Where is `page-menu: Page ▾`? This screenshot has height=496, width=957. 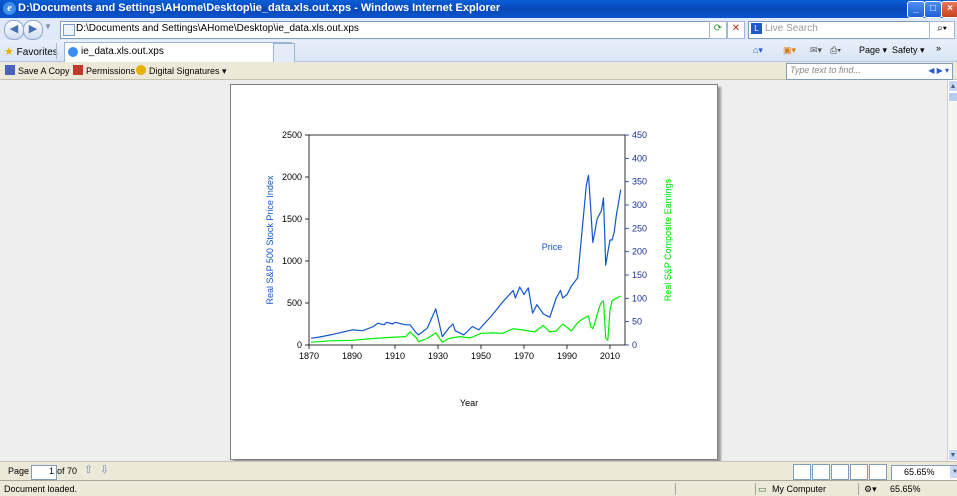 page-menu: Page ▾ is located at coordinates (873, 50).